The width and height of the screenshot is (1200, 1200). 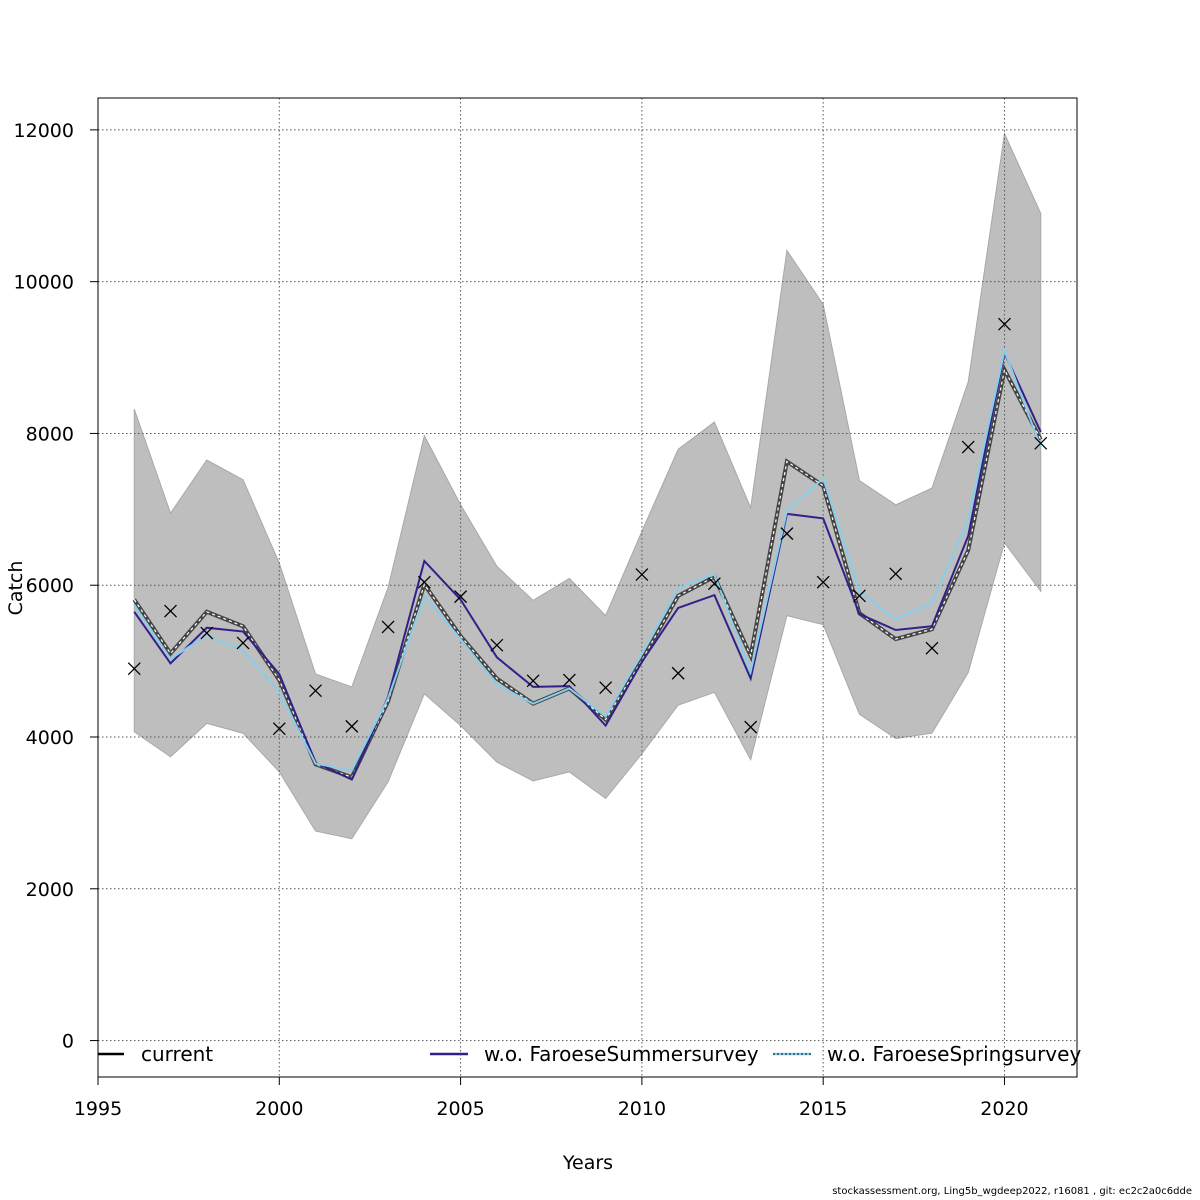 I want to click on x-tick-label: 2020, so click(x=1004, y=1109).